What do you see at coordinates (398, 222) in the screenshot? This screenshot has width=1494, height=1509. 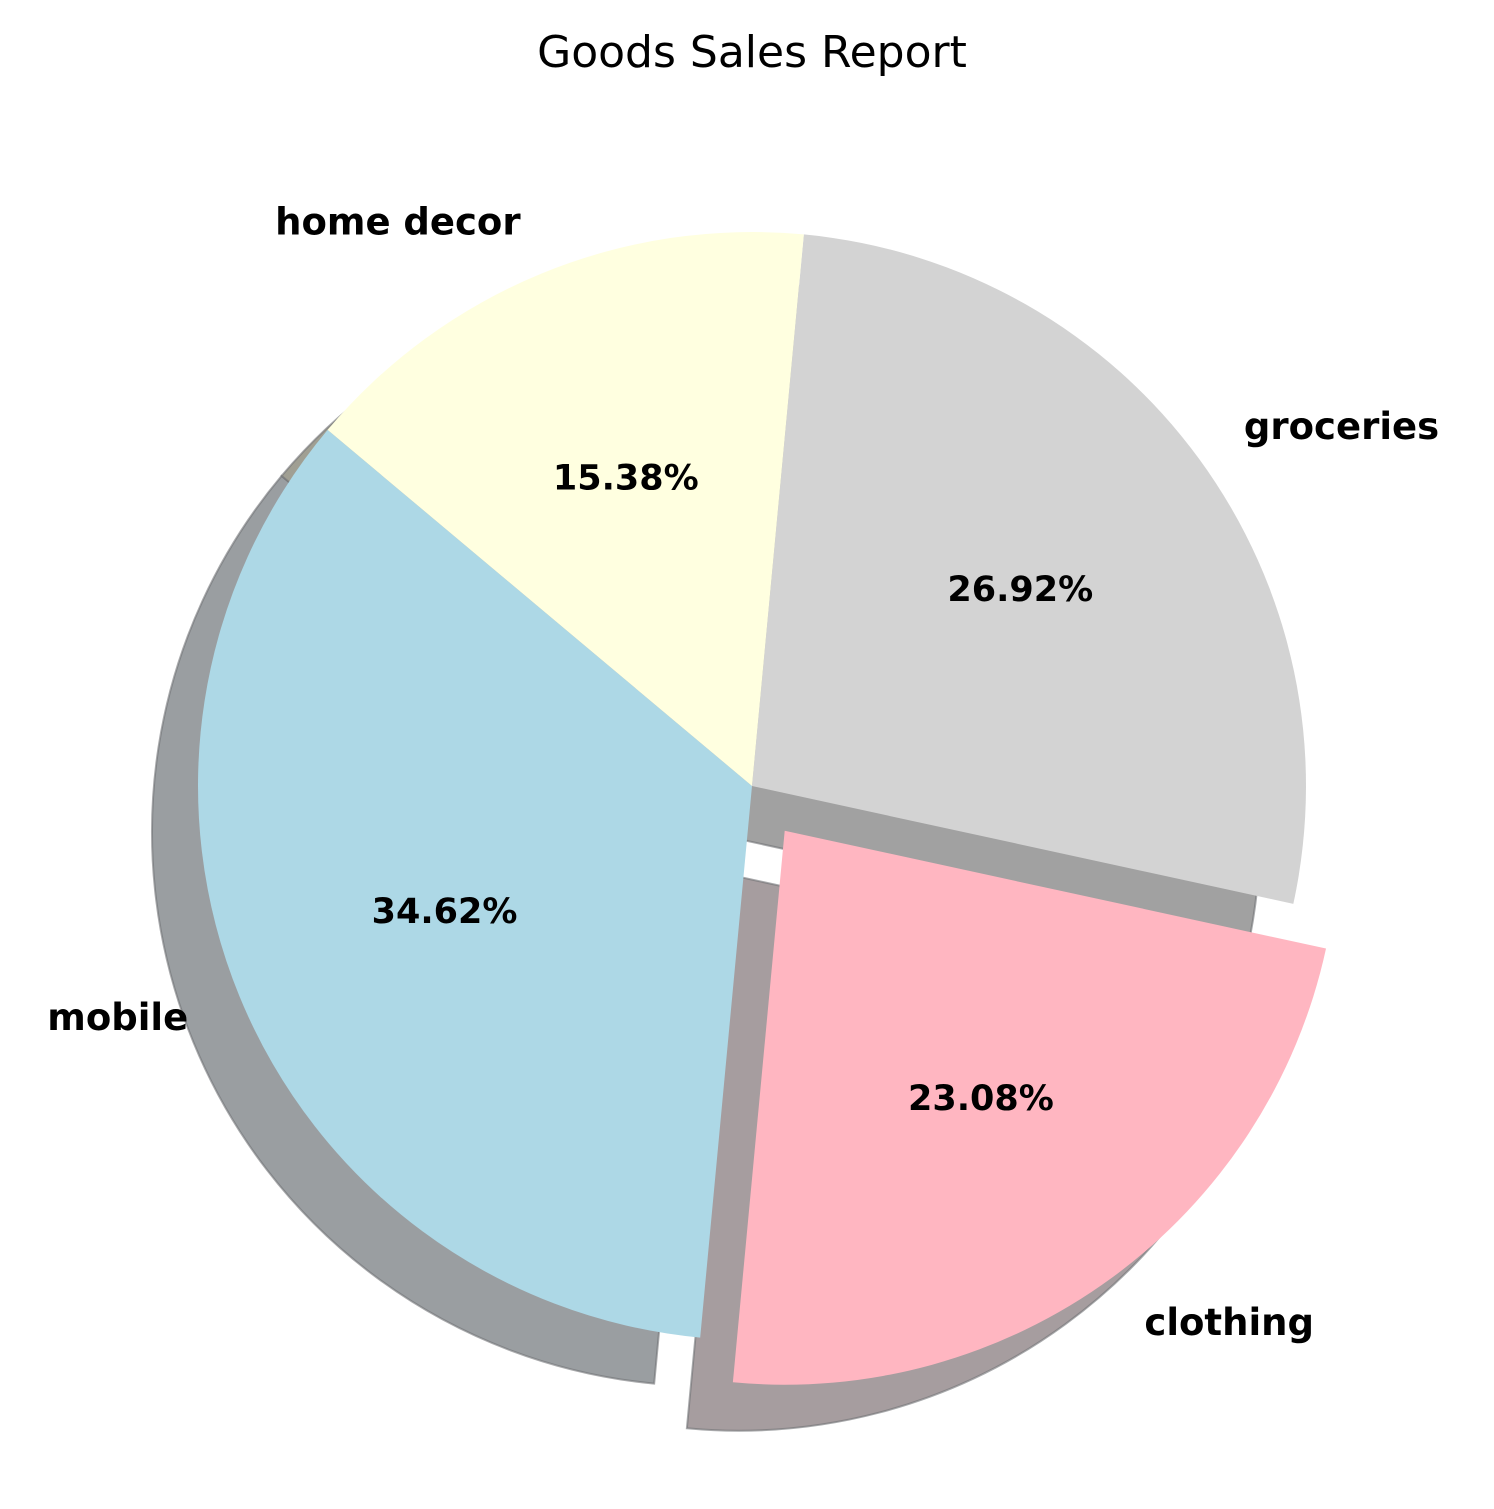 I see `category-label-home-decor: home decor` at bounding box center [398, 222].